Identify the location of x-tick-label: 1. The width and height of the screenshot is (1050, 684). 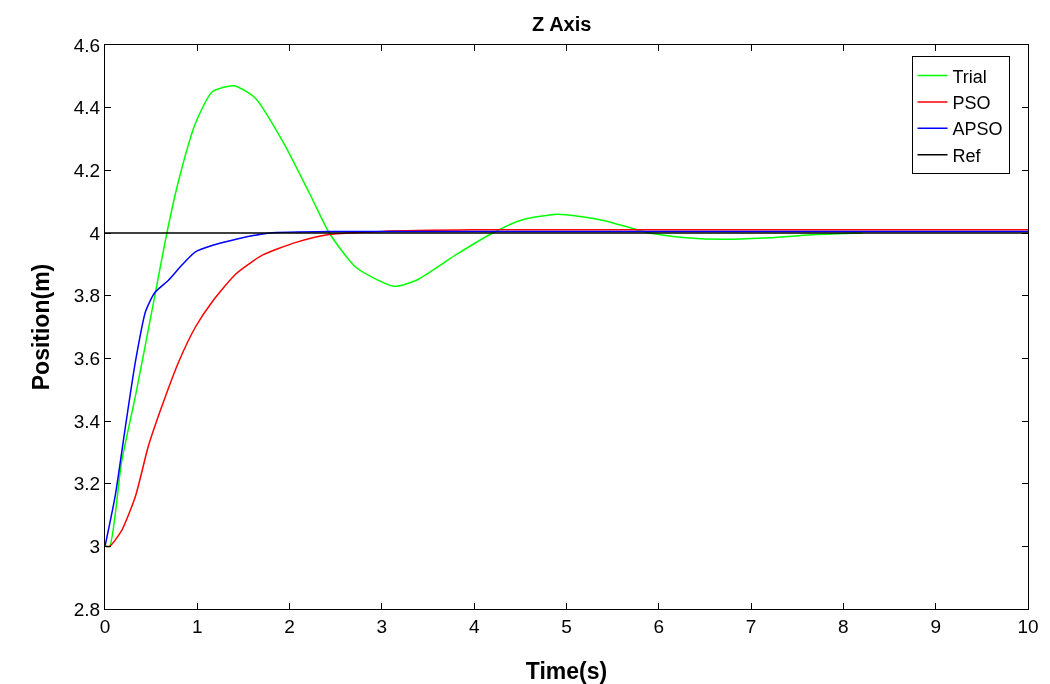
(197, 626).